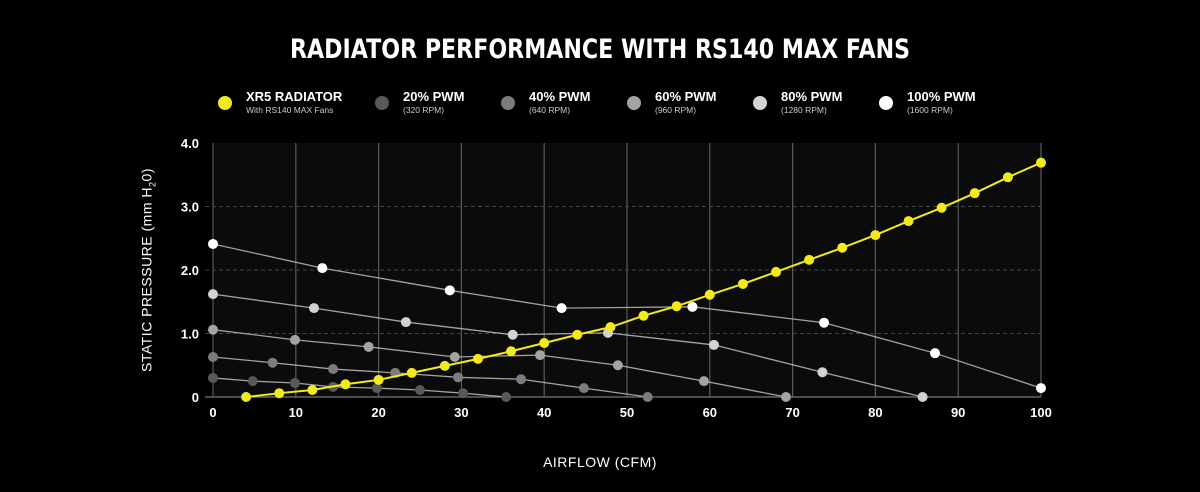 The height and width of the screenshot is (492, 1200). I want to click on legend-sublabel: (1280 RPM), so click(804, 110).